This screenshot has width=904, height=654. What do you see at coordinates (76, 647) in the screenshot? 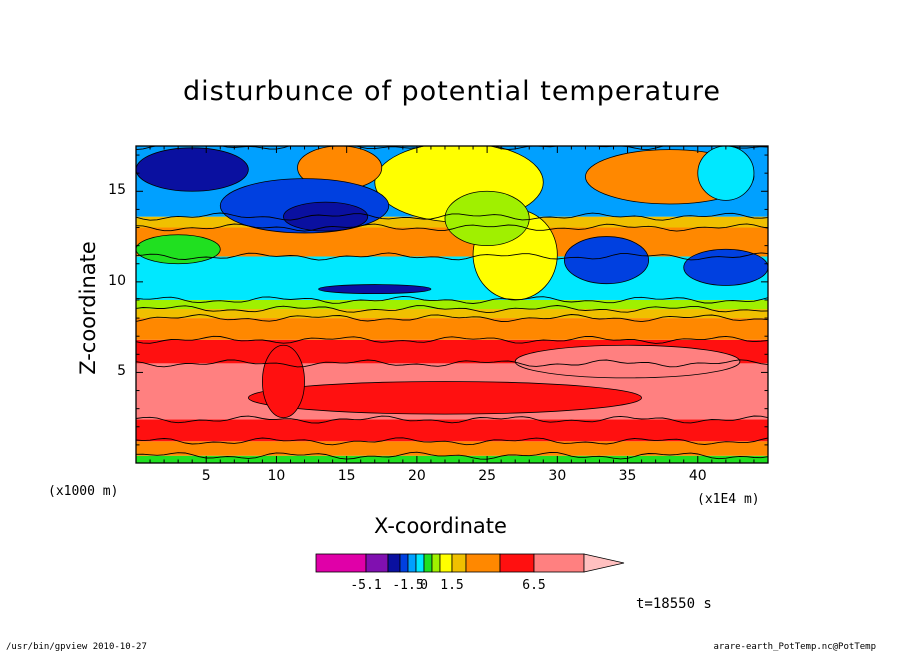
I see `footer-left: /usr/bin/gpview 2010-10-27` at bounding box center [76, 647].